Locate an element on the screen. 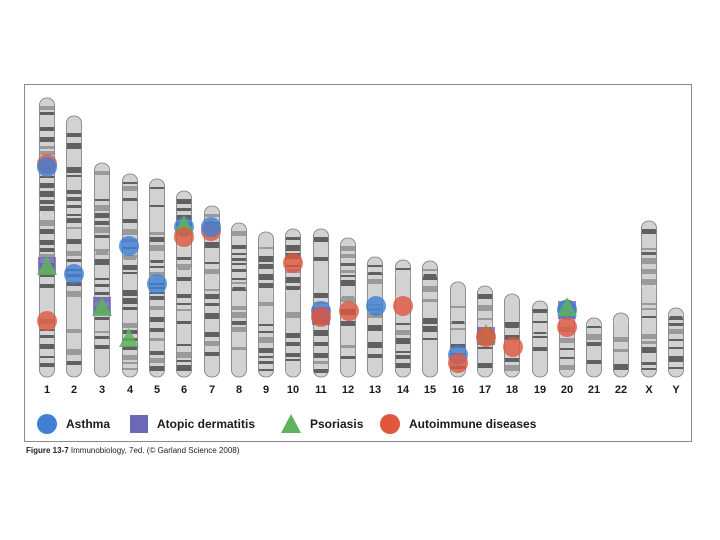 The width and height of the screenshot is (720, 540). legend-item-psoriasis: Psoriasis is located at coordinates (321, 424).